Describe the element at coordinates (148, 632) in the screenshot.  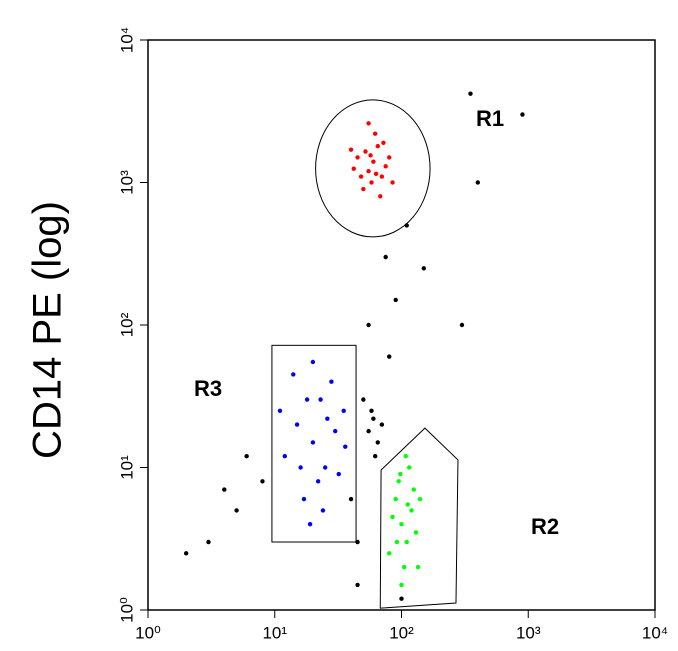
I see `x-tick-label: 10⁰` at that location.